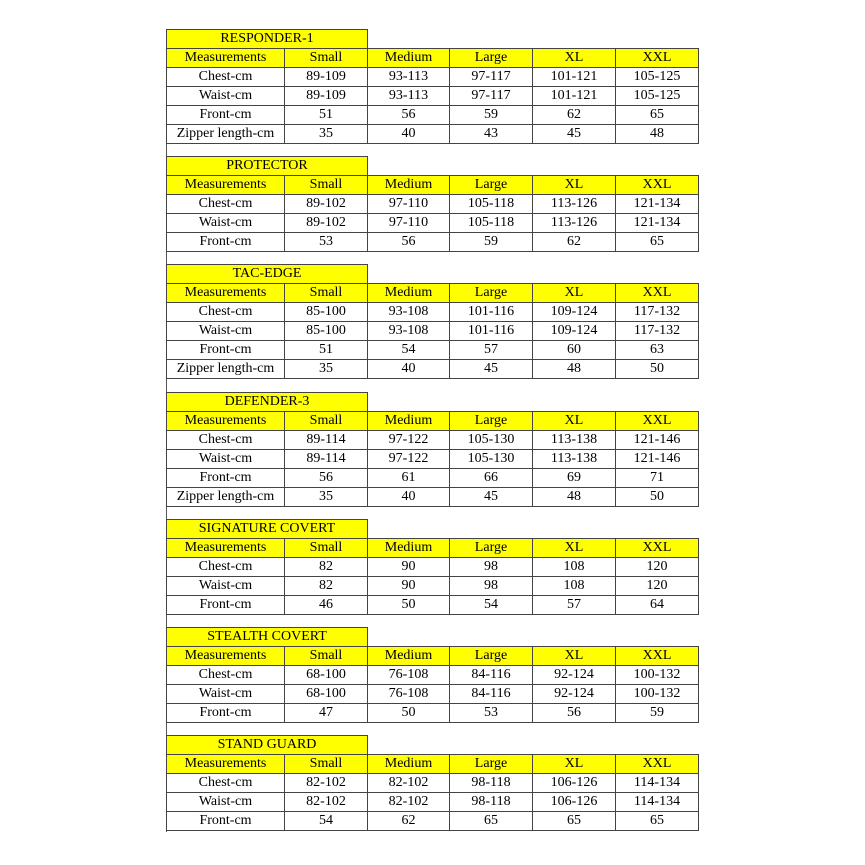 The image size is (865, 865). Describe the element at coordinates (432, 39) in the screenshot. I see `table-title-row: RESPONDER-1` at that location.